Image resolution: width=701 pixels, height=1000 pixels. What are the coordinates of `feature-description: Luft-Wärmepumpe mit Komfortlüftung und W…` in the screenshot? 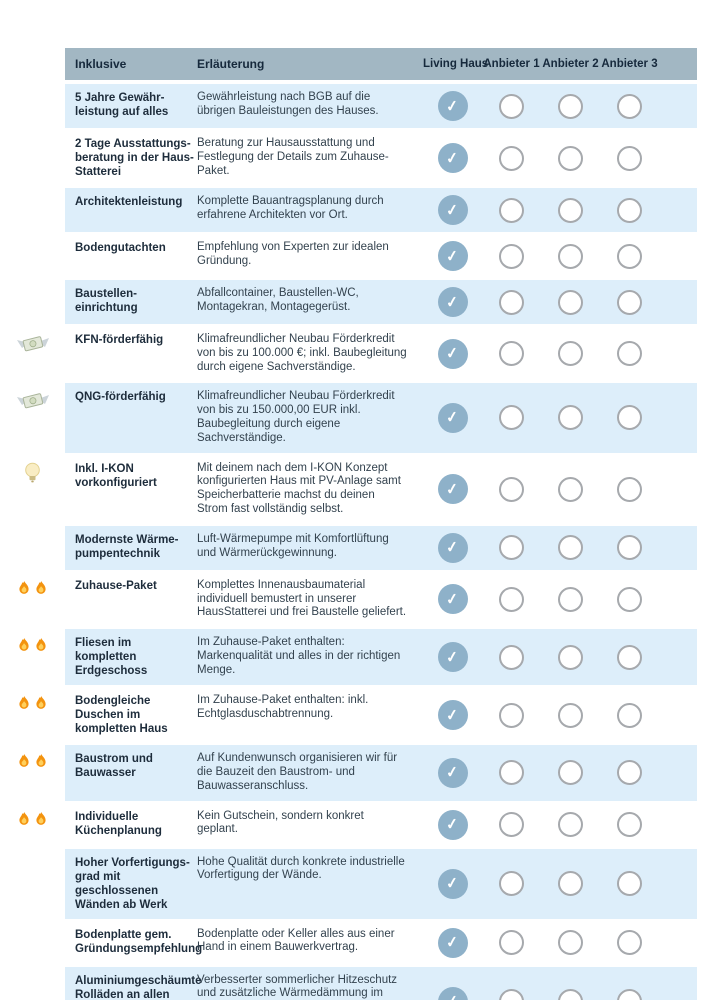 It's located at (293, 545).